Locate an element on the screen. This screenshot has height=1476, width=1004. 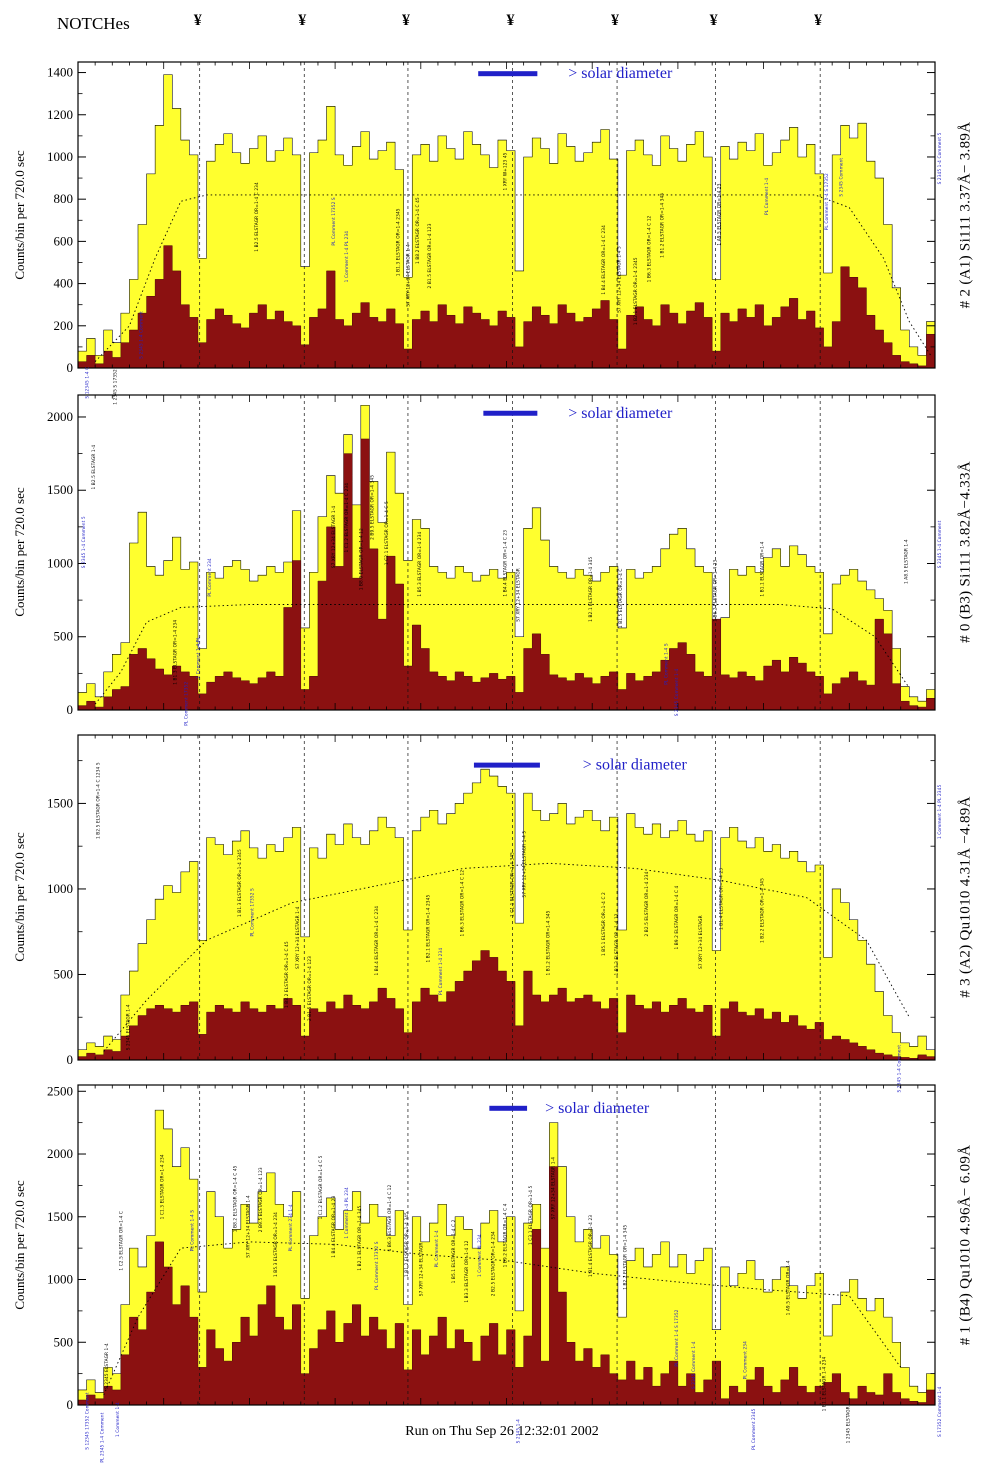
event-annotation: 1 C3.1 ELSTAGR OR=1-4 5 is located at coordinates (531, 1215).